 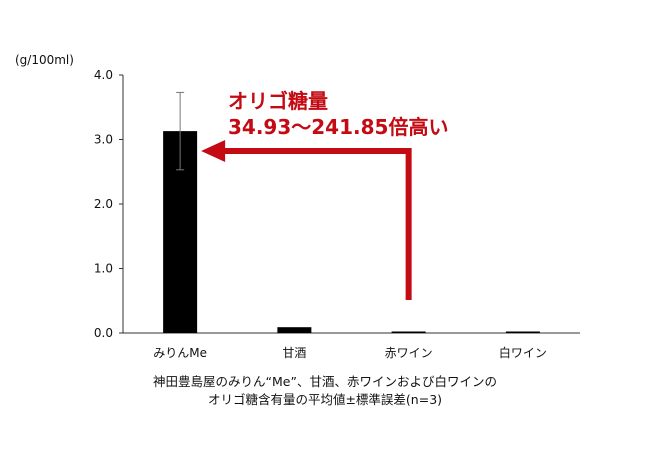 What do you see at coordinates (338, 127) in the screenshot?
I see `annotation-line-2: 34.93〜241.85倍高い` at bounding box center [338, 127].